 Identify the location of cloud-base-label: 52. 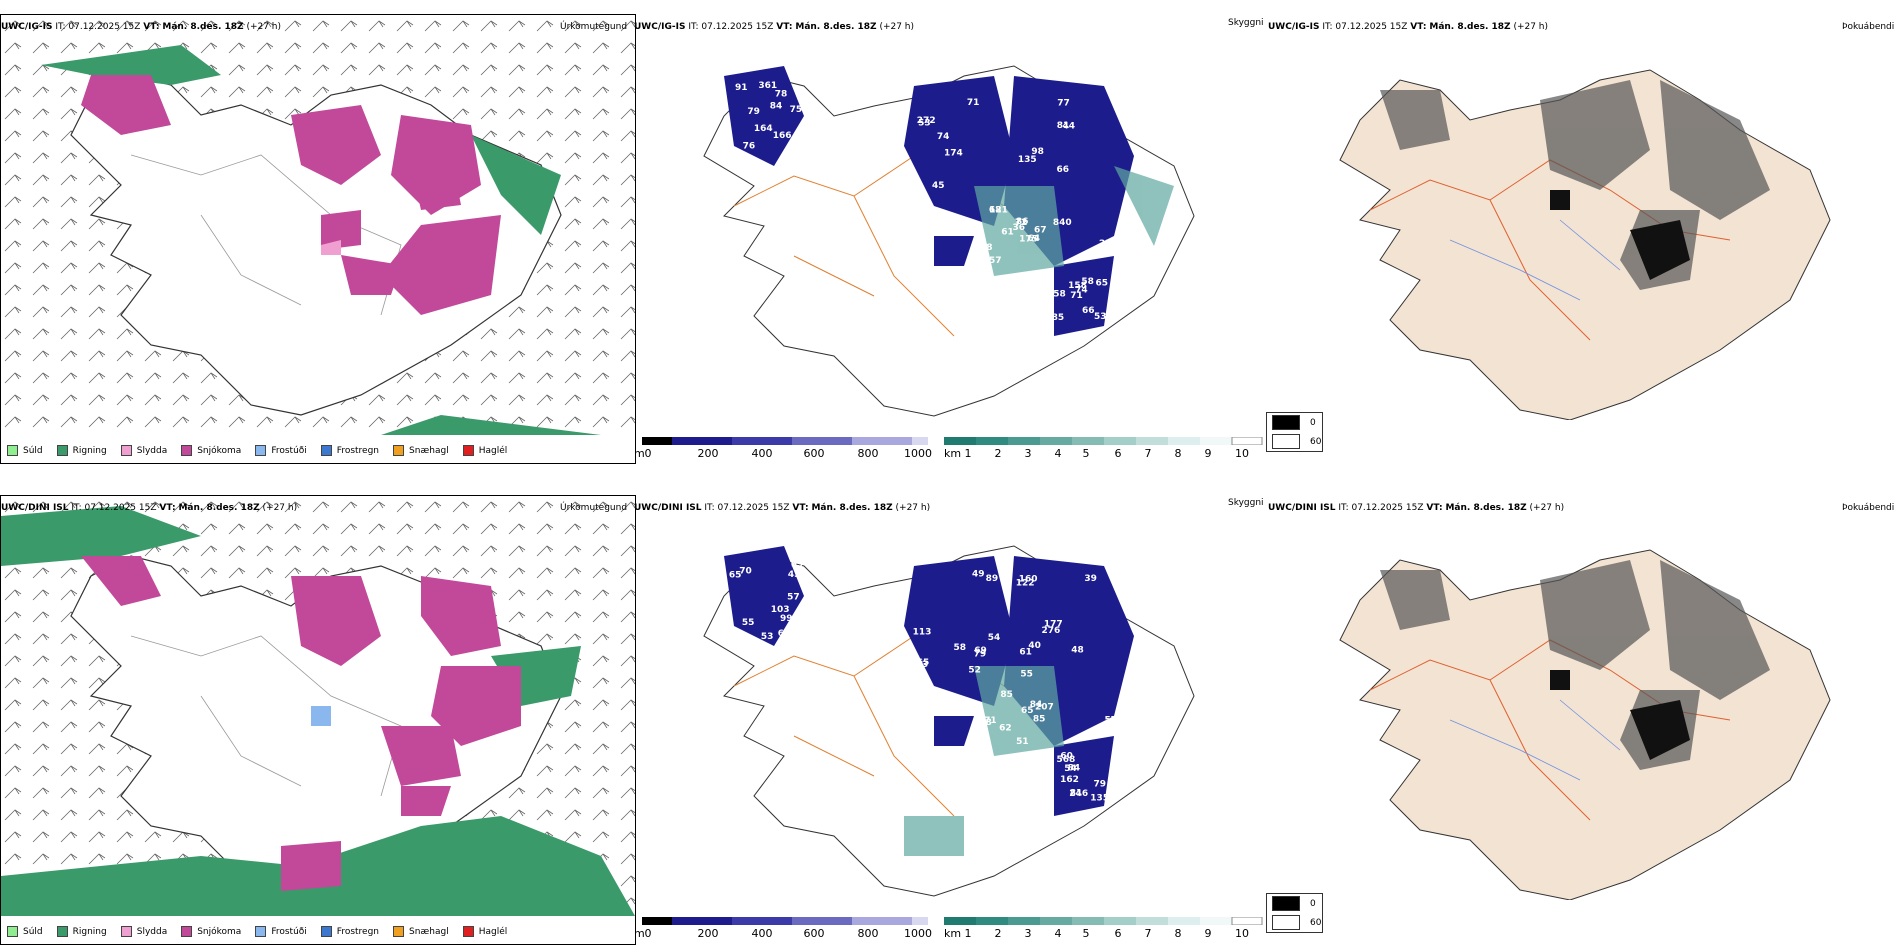
(974, 671).